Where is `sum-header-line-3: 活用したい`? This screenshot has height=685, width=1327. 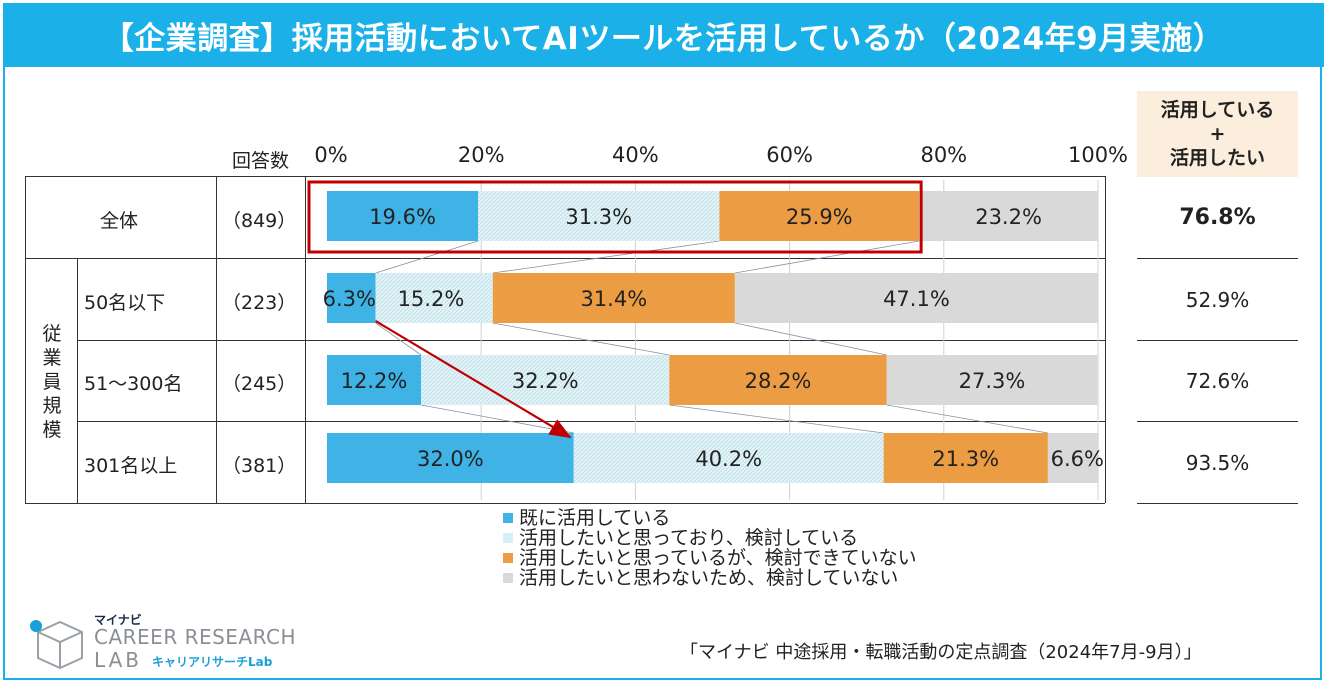 sum-header-line-3: 活用したい is located at coordinates (1217, 158).